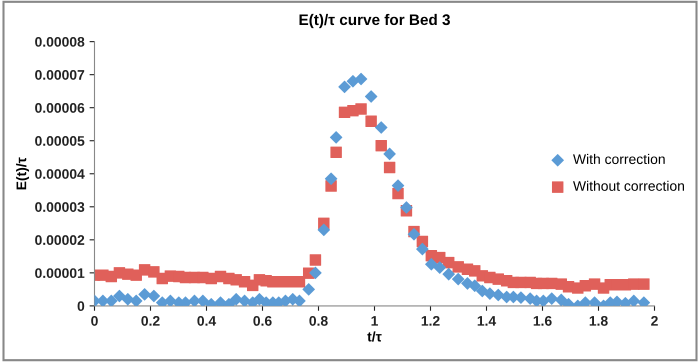 Image resolution: width=700 pixels, height=362 pixels. What do you see at coordinates (318, 321) in the screenshot?
I see `x-tick-label: 0.8` at bounding box center [318, 321].